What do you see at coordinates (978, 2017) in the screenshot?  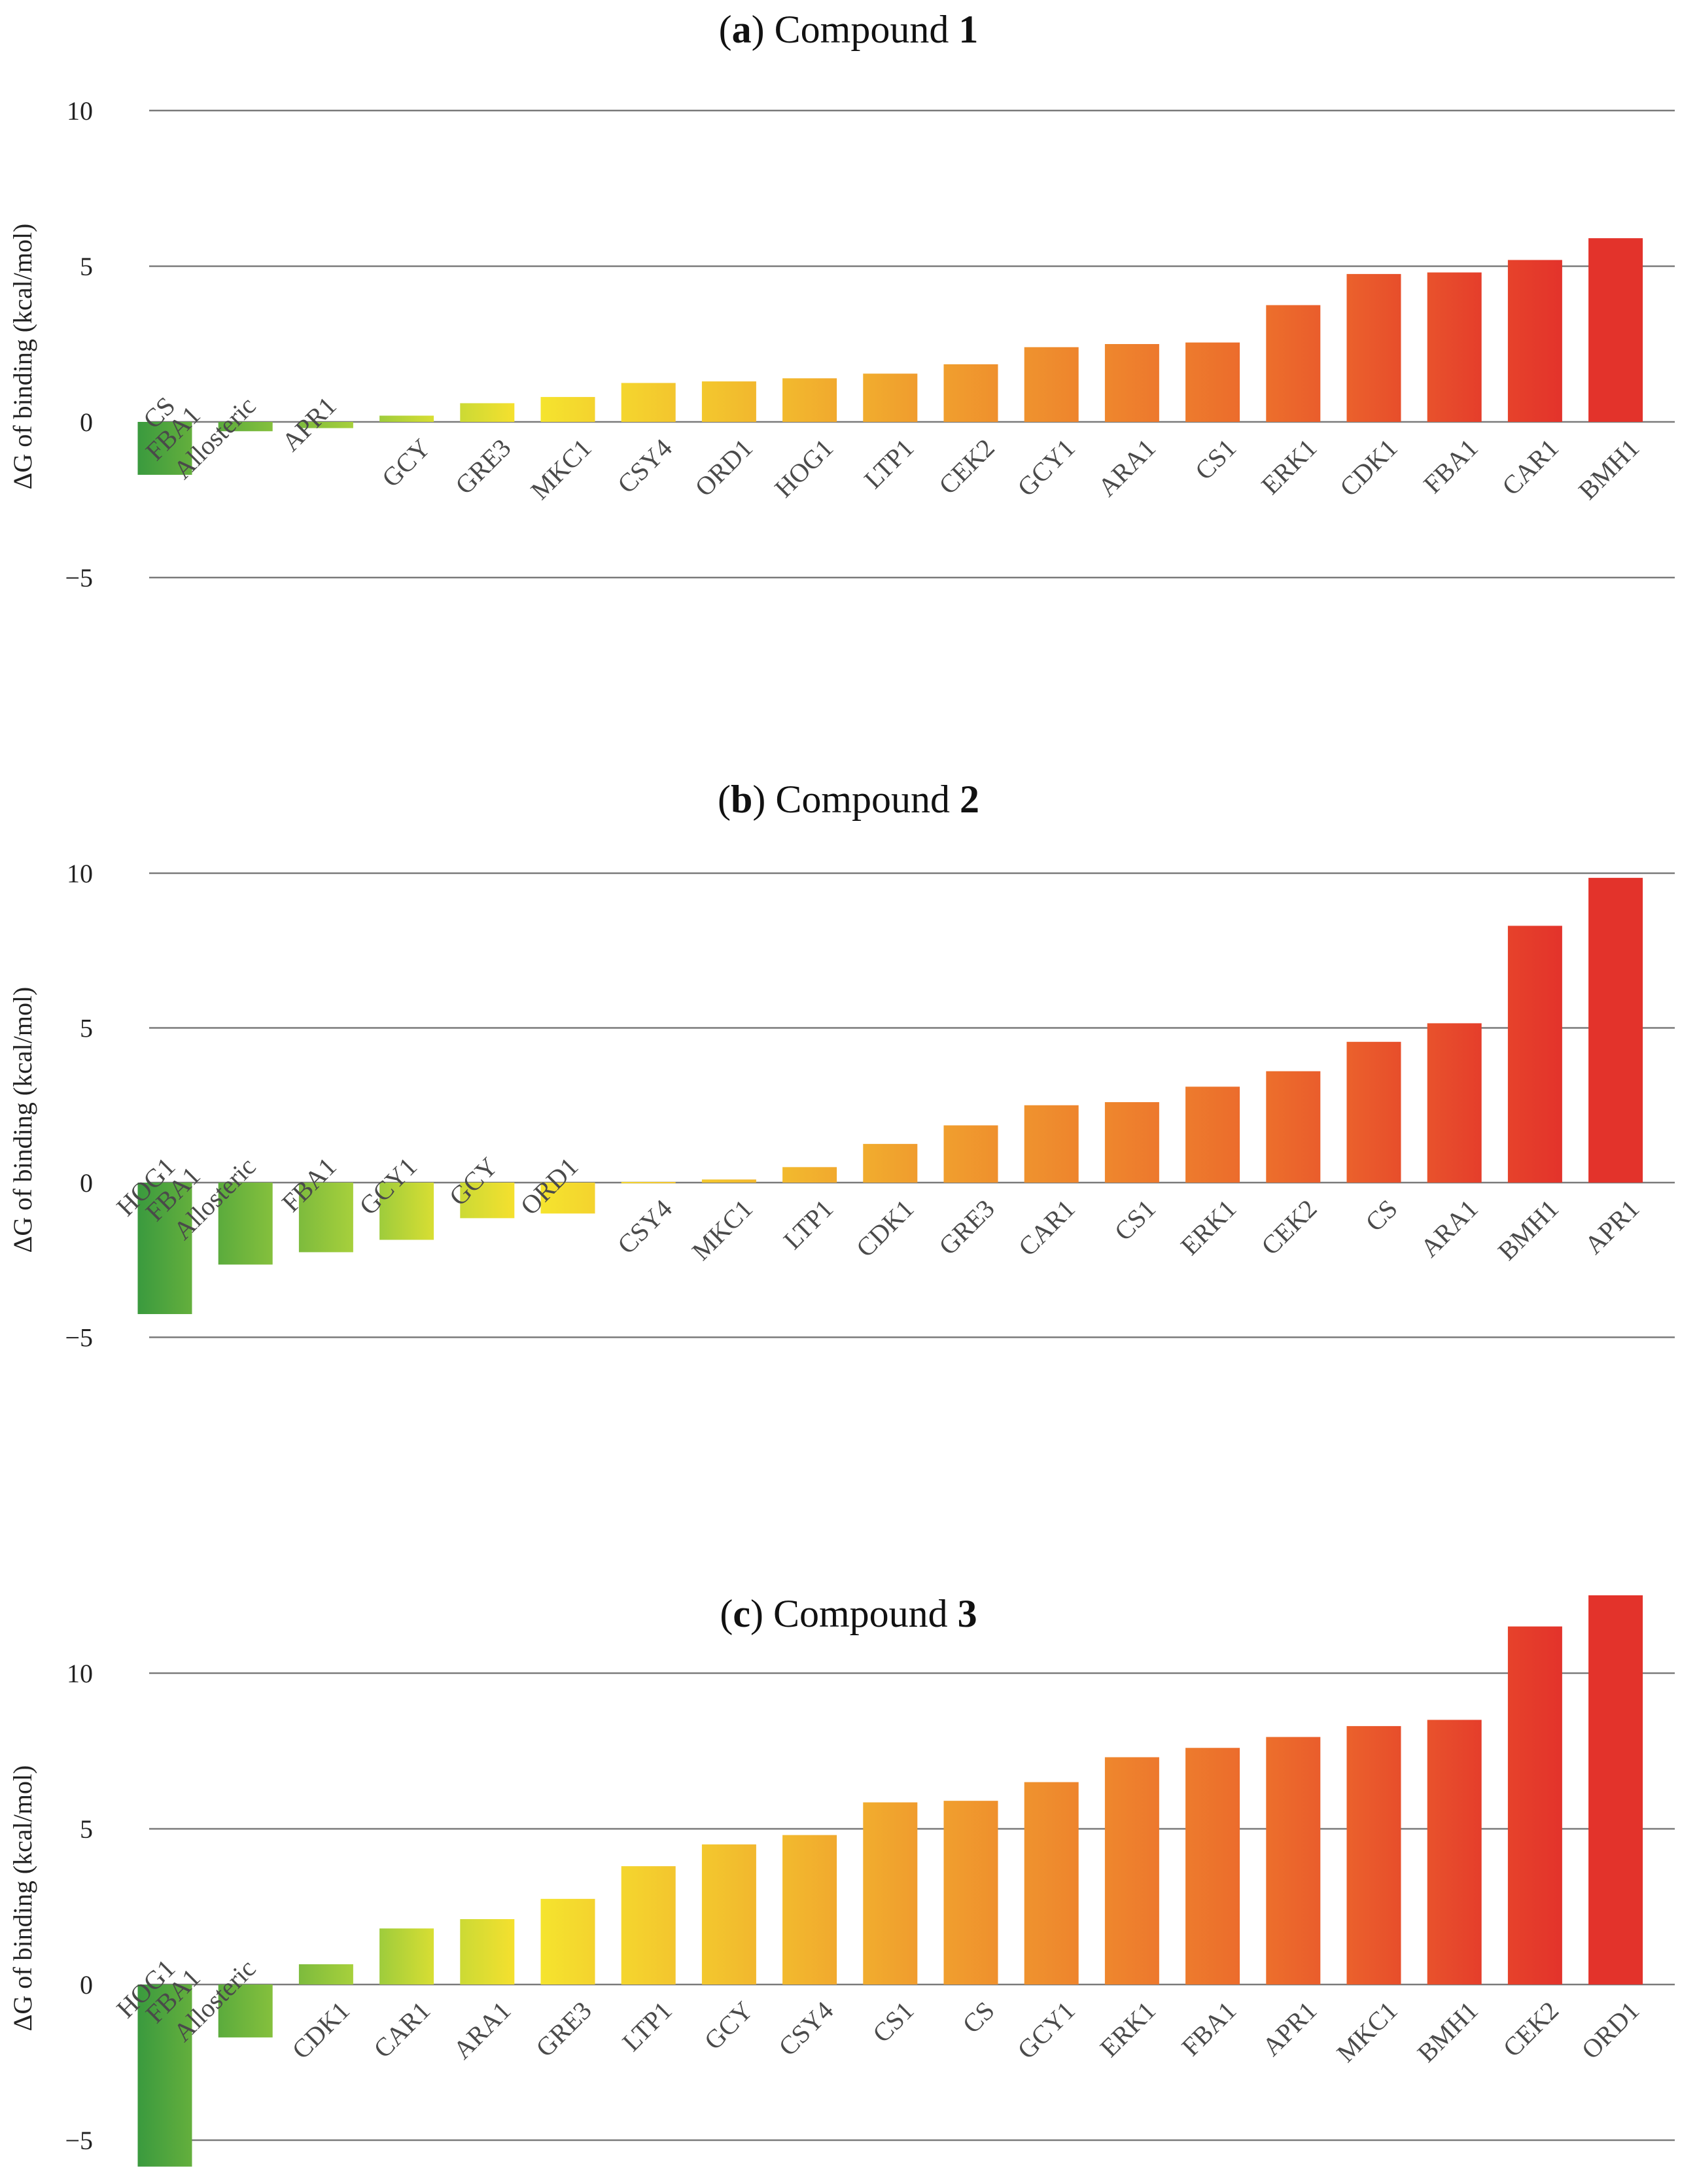 I see `panel-c-category-label: CS` at bounding box center [978, 2017].